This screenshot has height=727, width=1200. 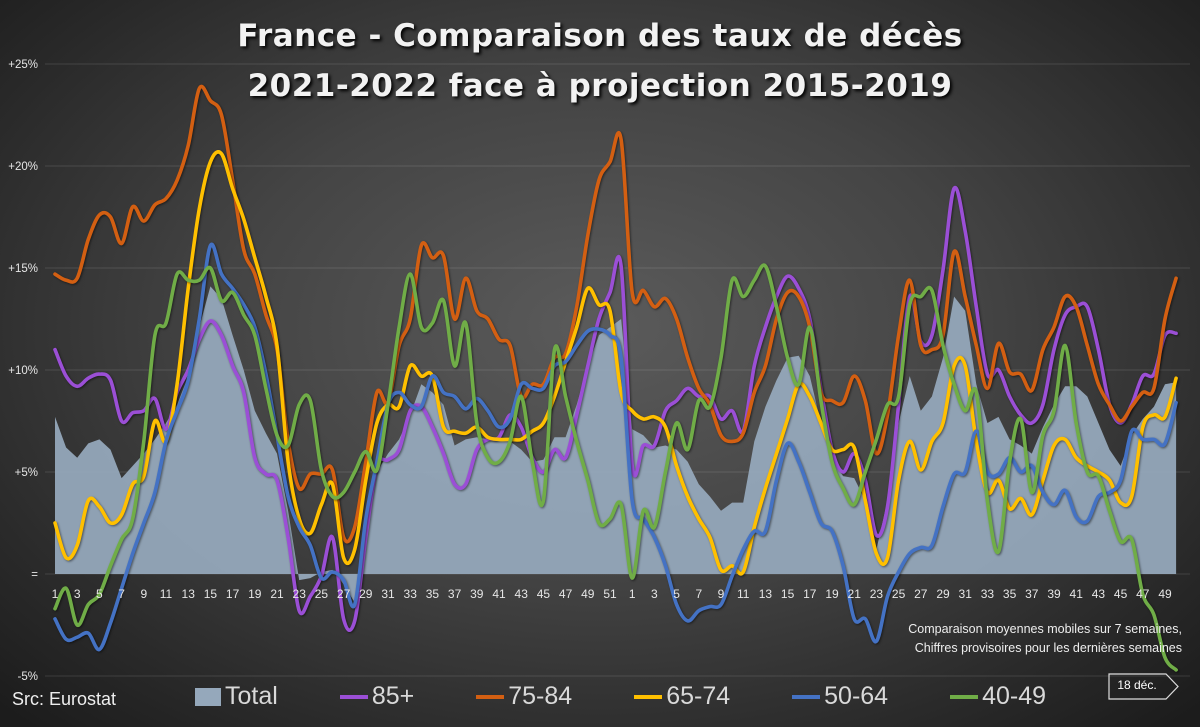 I want to click on legend-item-65-74: 65-74, so click(x=682, y=696).